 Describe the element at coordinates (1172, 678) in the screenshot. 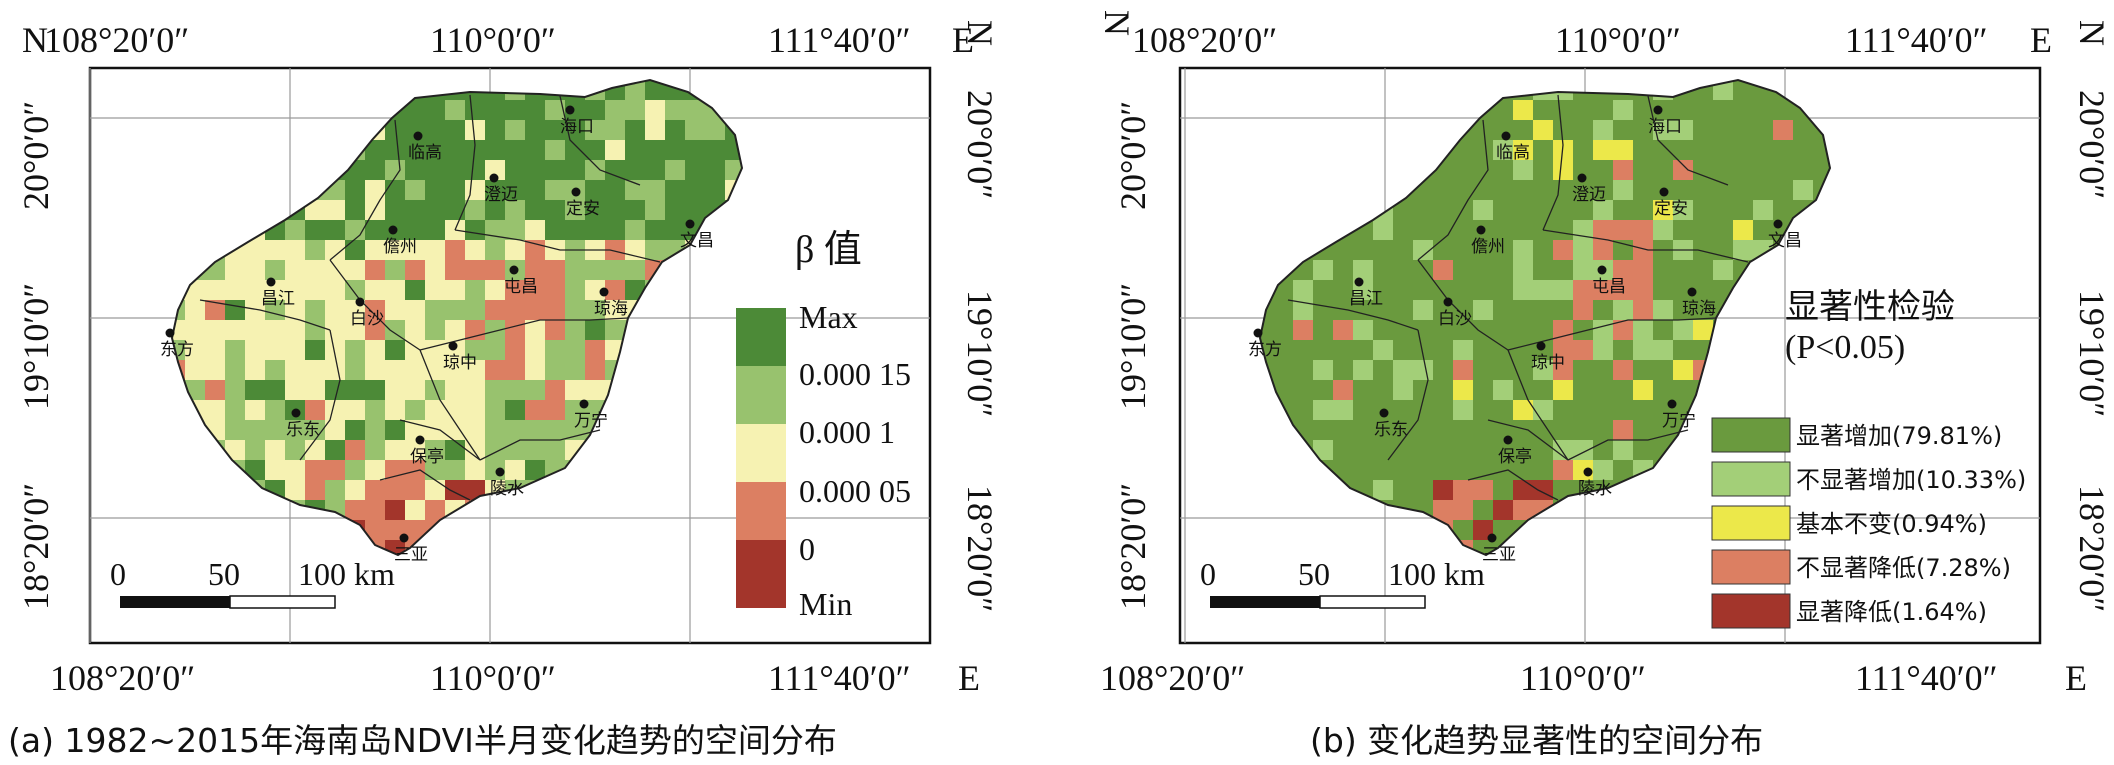

I see `panel-b-bottom-lon-1: 108°20′0″` at that location.